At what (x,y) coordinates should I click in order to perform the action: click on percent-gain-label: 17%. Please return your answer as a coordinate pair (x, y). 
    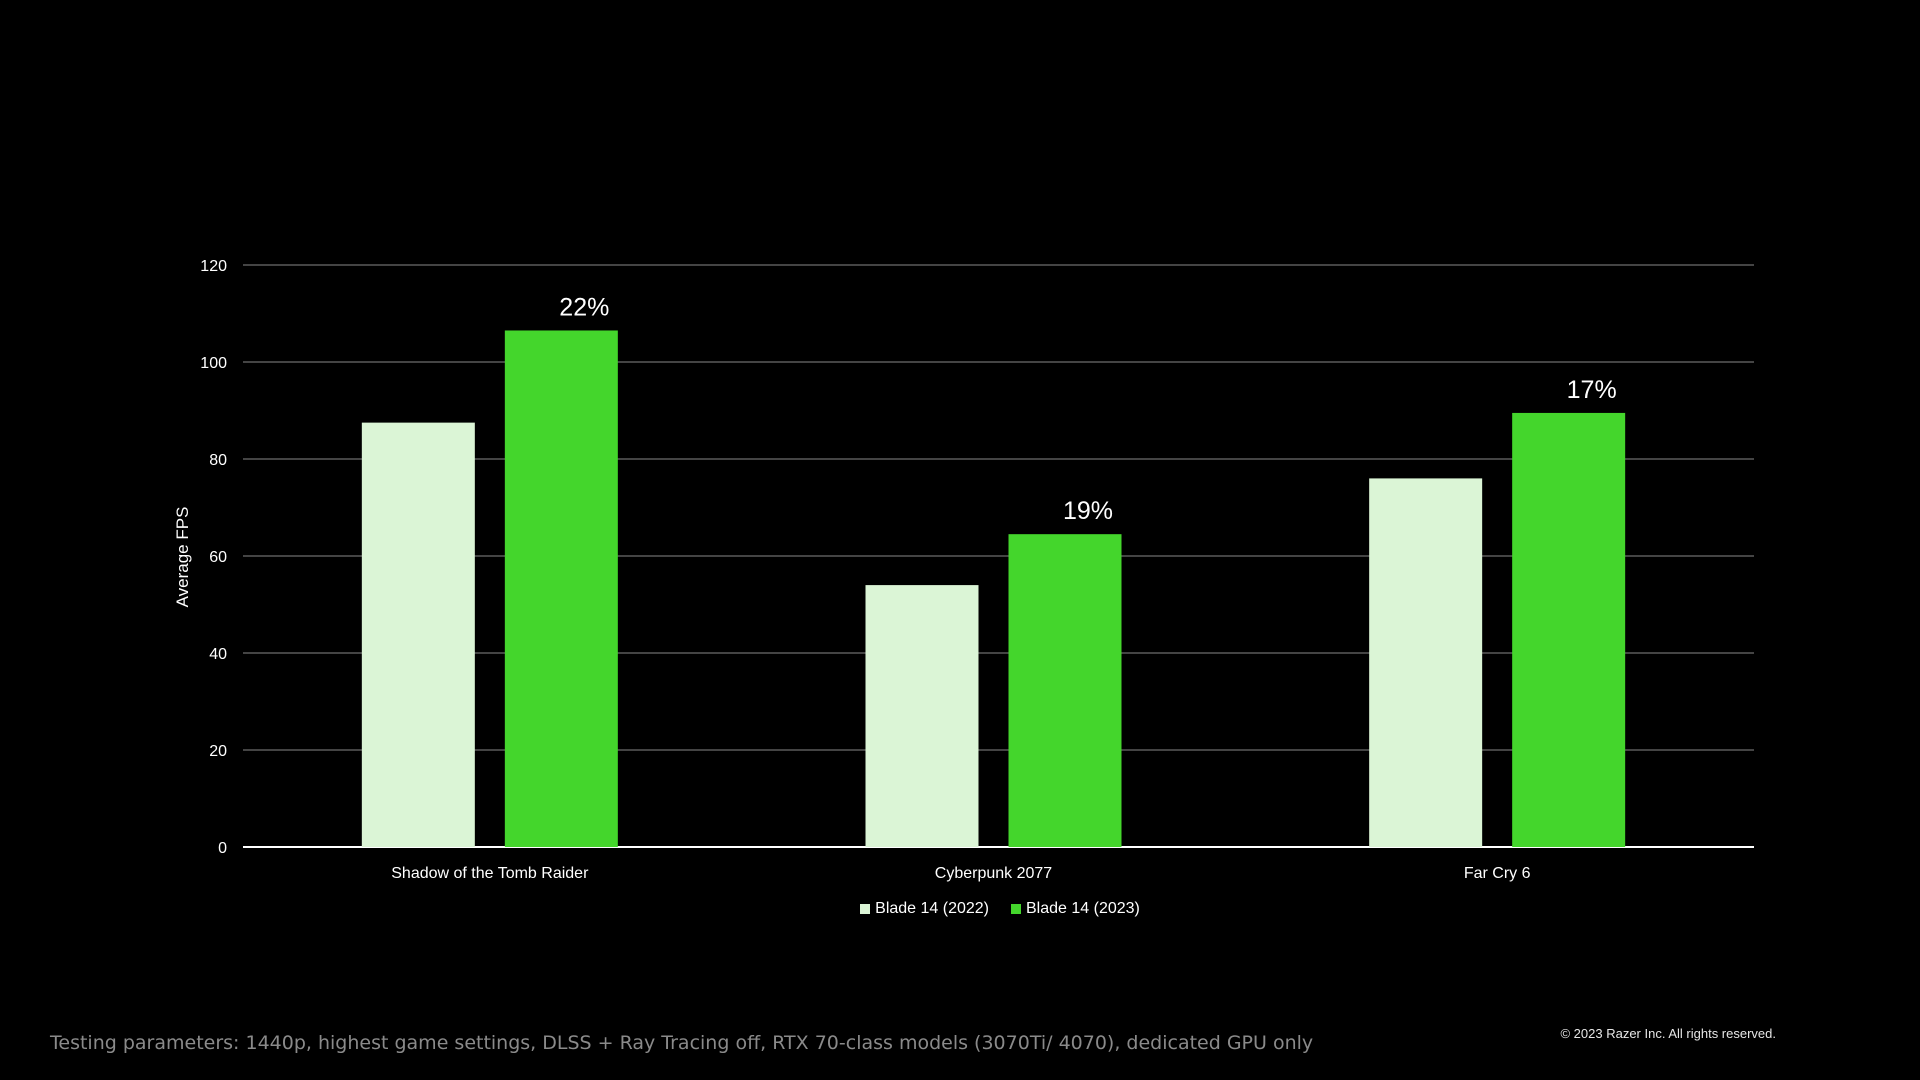
    Looking at the image, I should click on (1592, 390).